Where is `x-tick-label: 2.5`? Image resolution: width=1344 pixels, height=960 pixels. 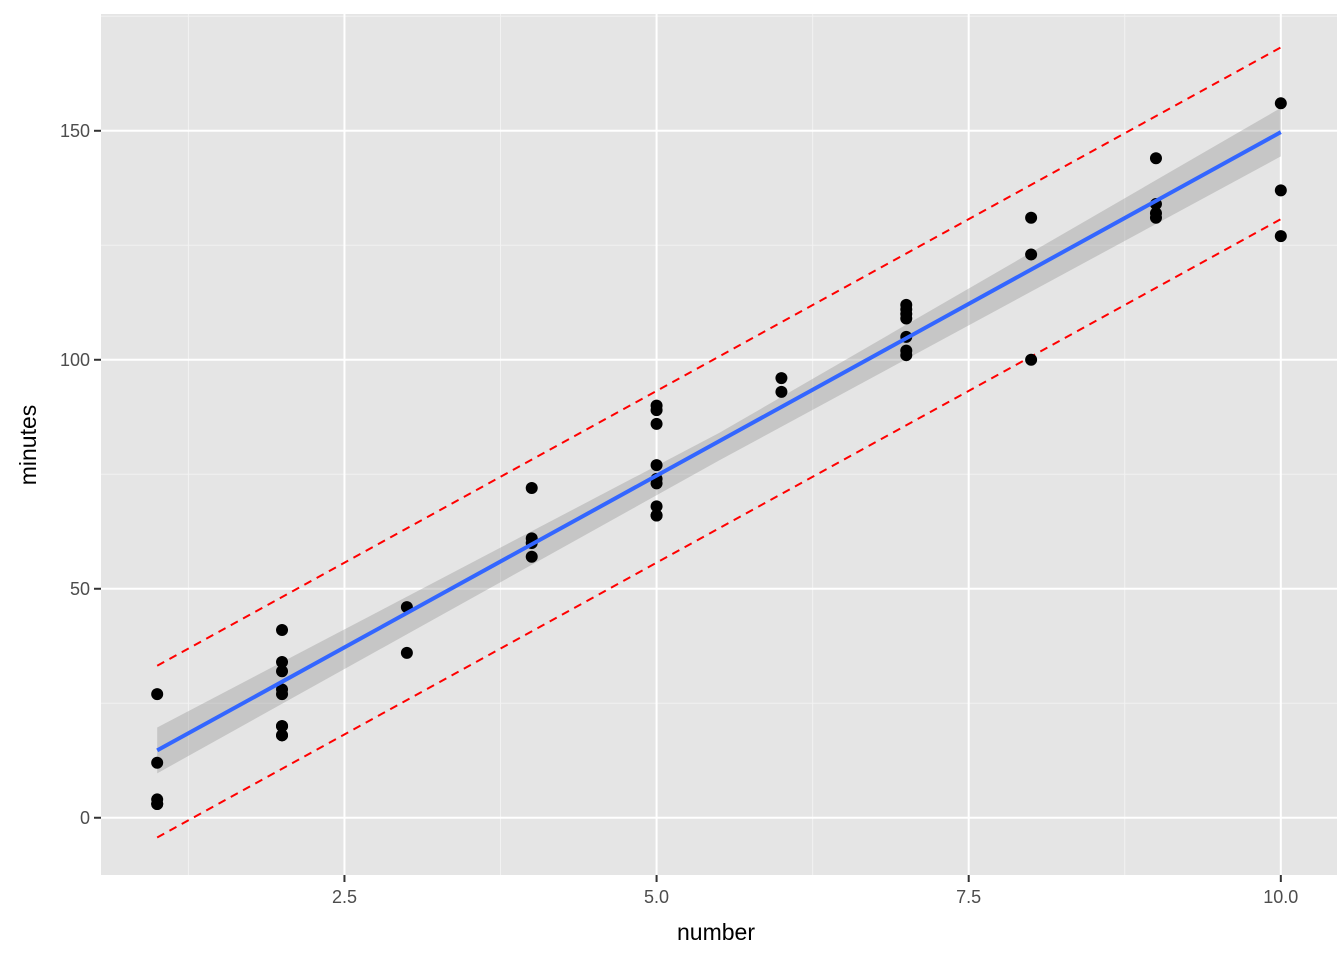 x-tick-label: 2.5 is located at coordinates (344, 897).